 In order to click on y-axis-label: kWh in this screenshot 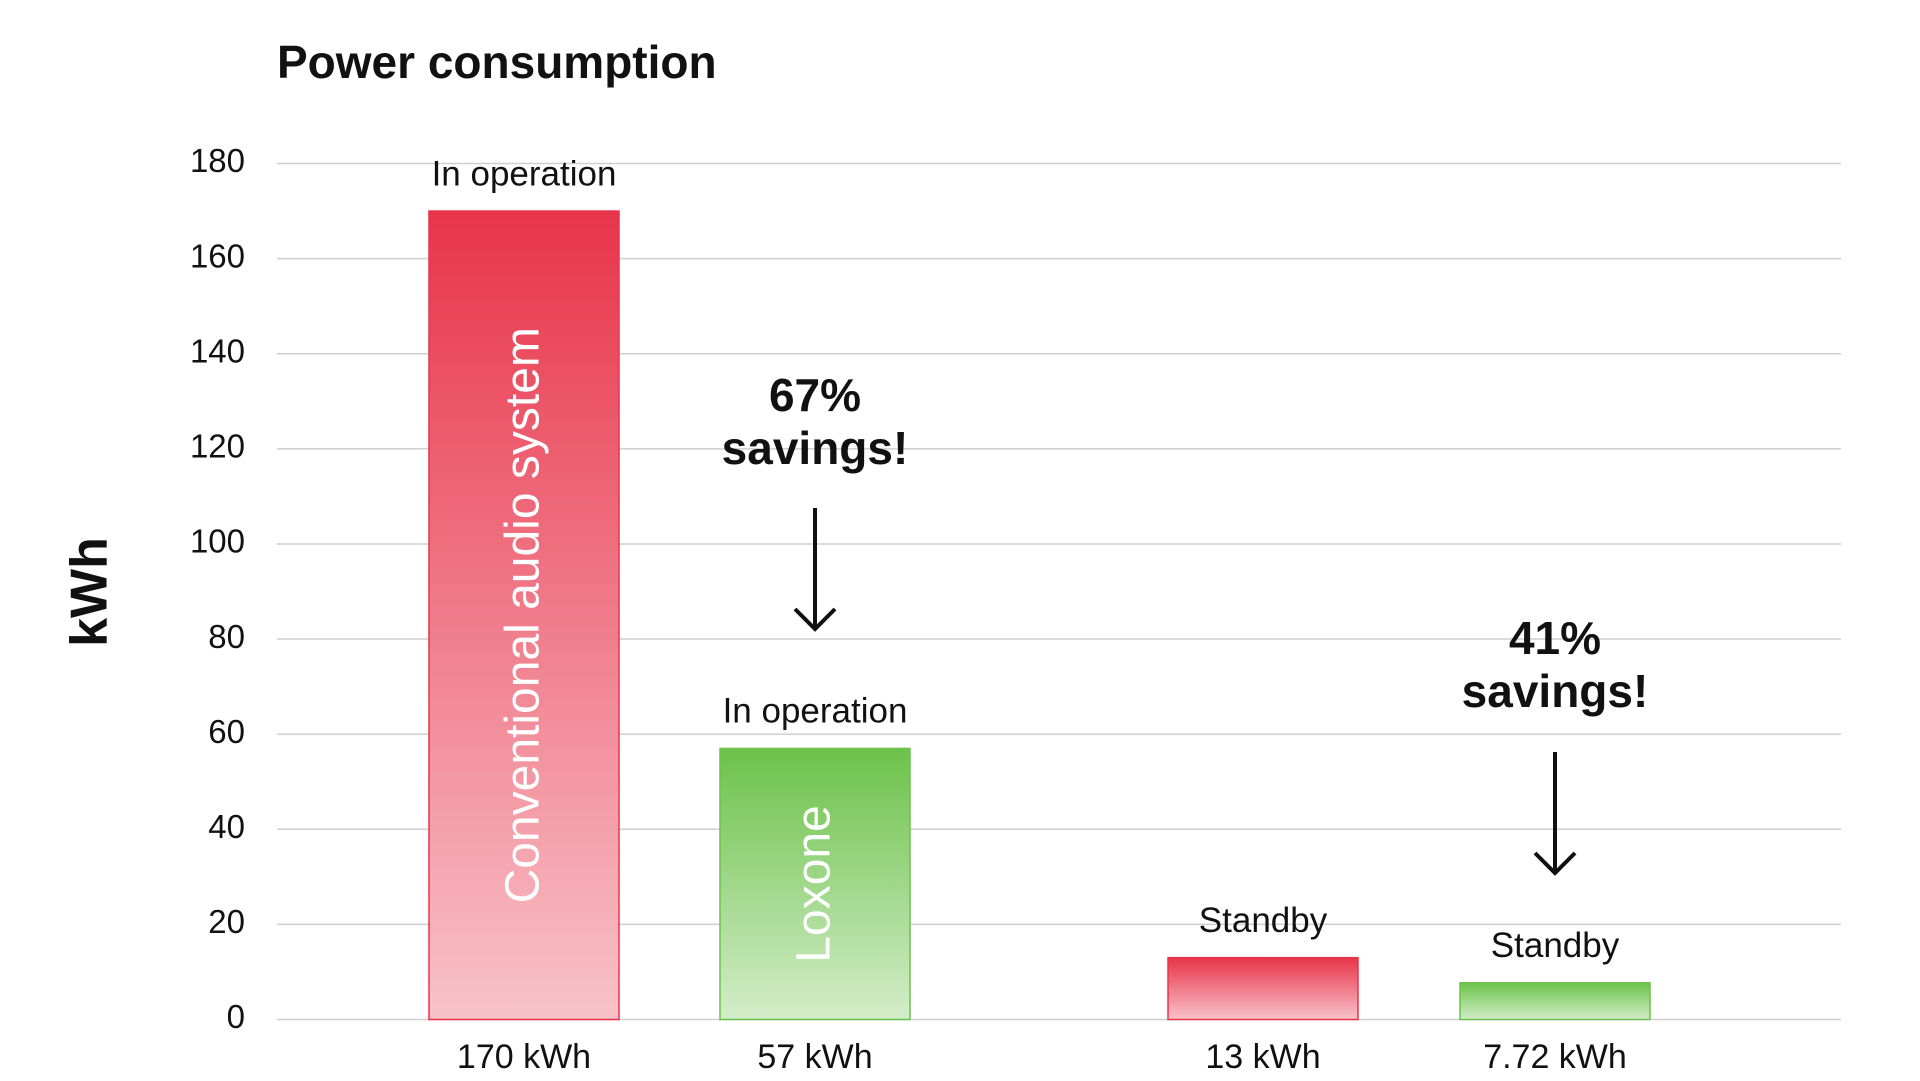, I will do `click(90, 592)`.